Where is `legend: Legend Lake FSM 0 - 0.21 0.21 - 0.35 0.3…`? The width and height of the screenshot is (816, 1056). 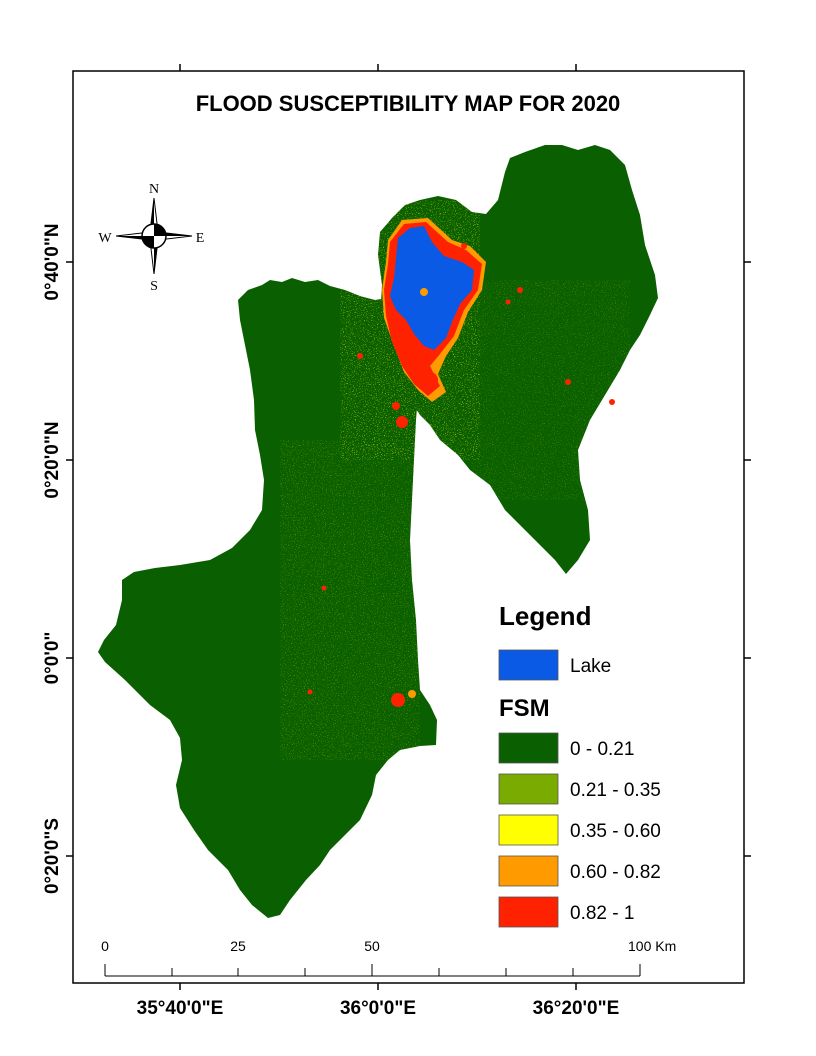
legend: Legend Lake FSM 0 - 0.21 0.21 - 0.35 0.3… is located at coordinates (579, 764).